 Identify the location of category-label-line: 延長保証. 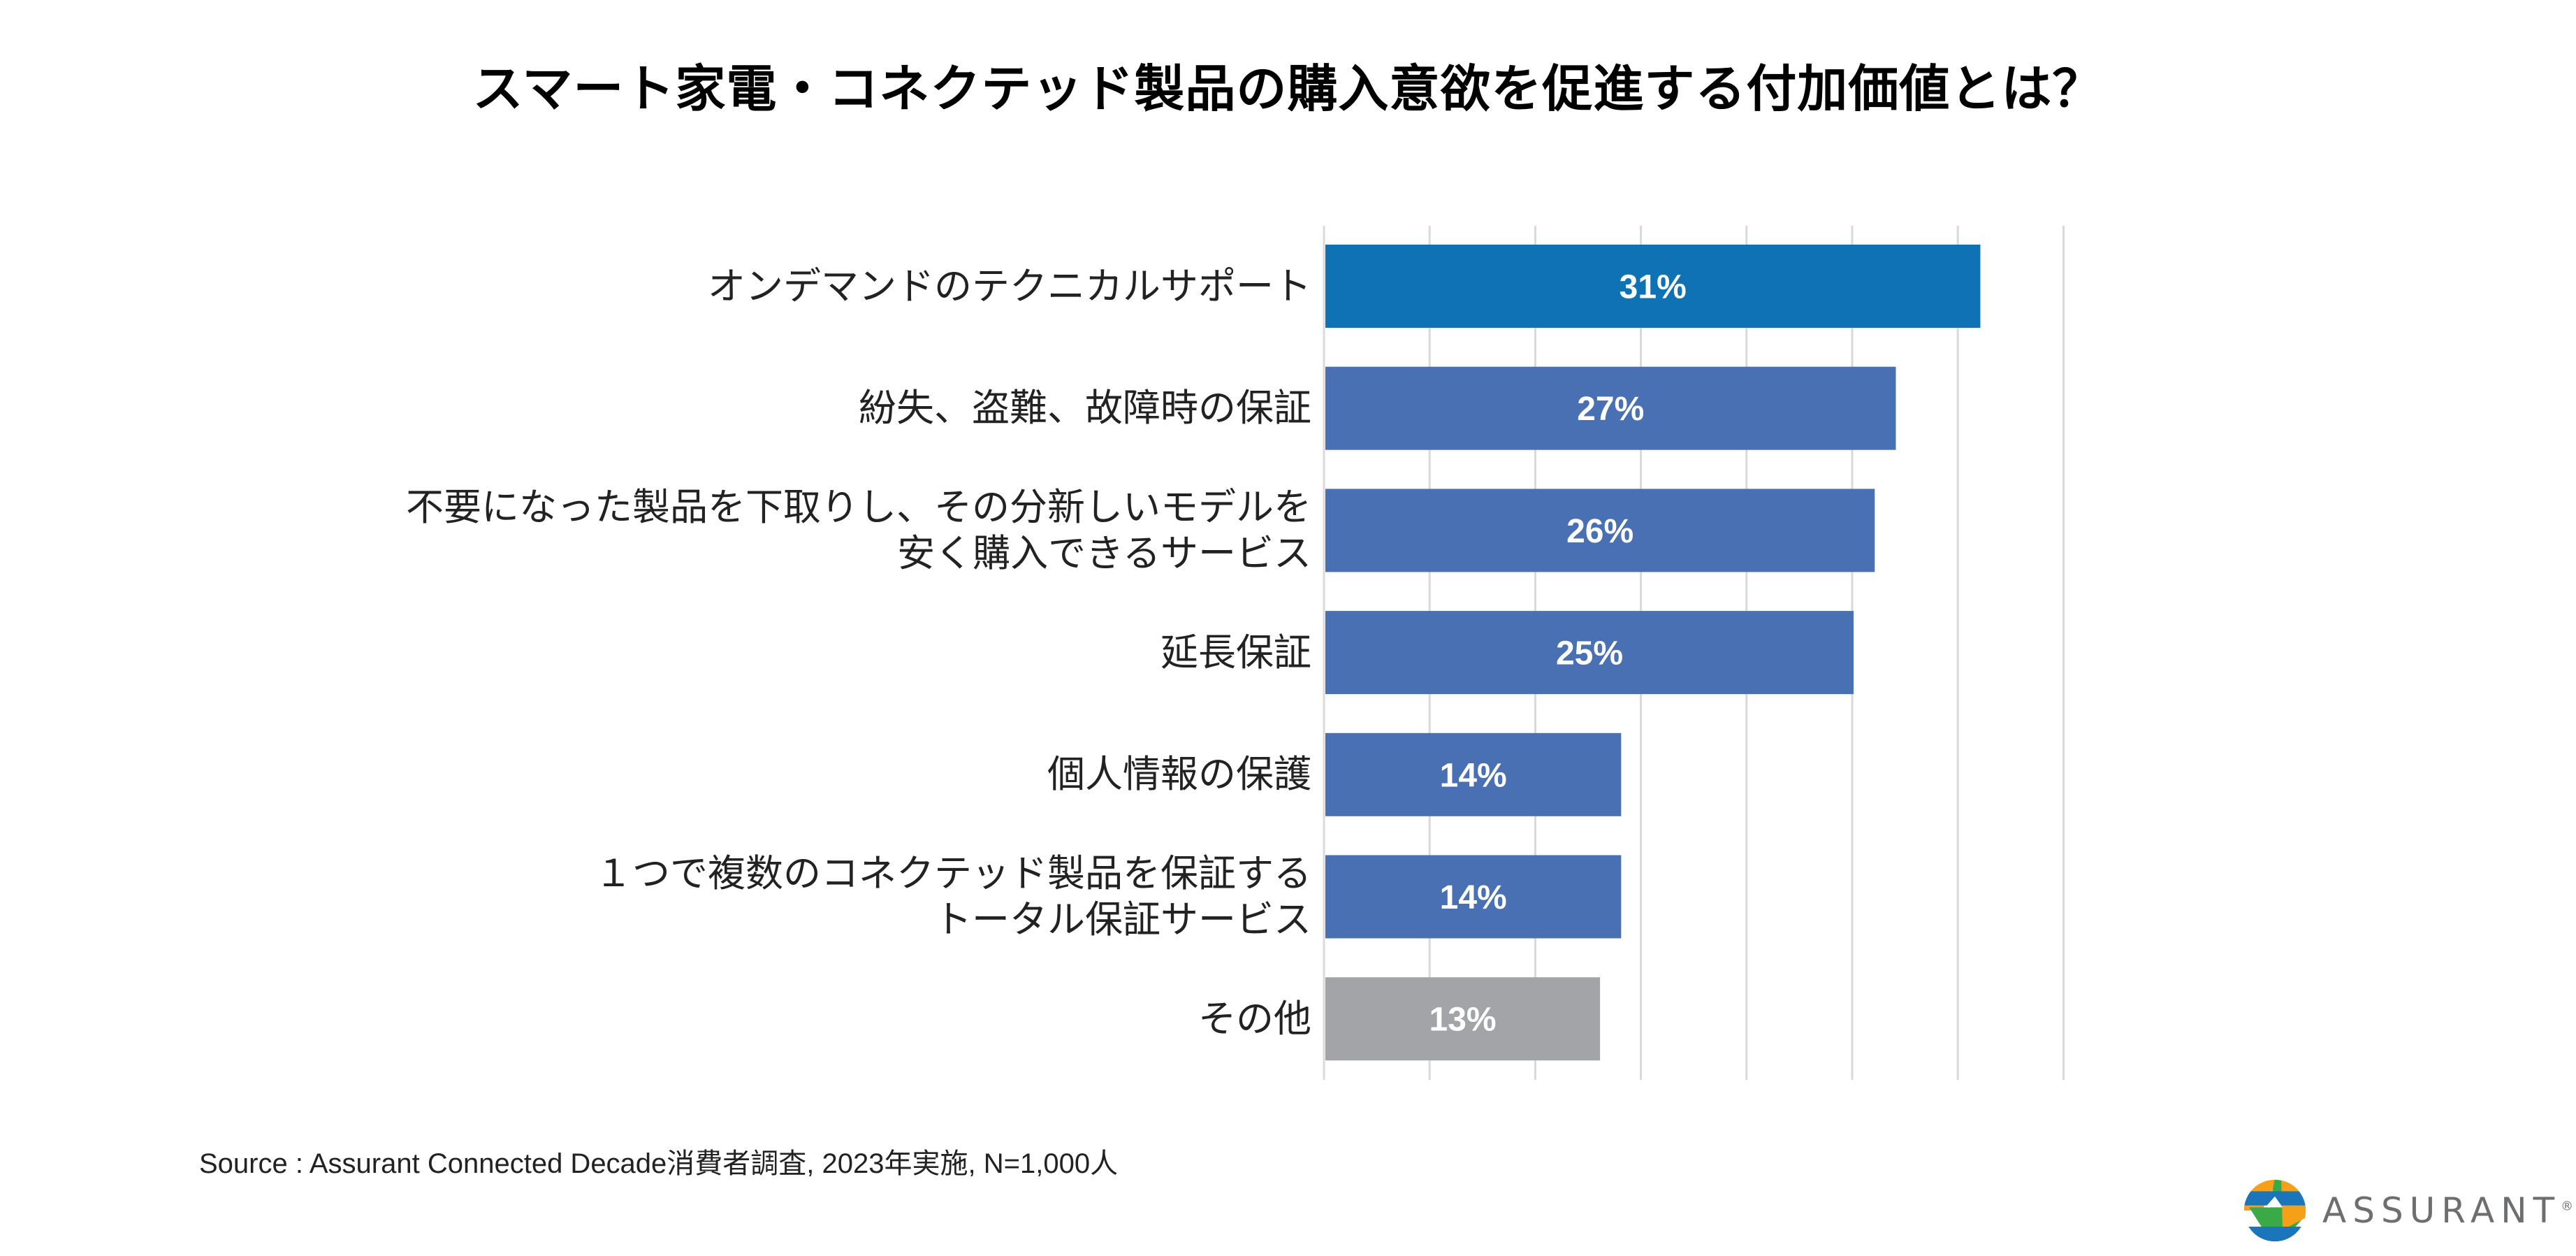
(1235, 652).